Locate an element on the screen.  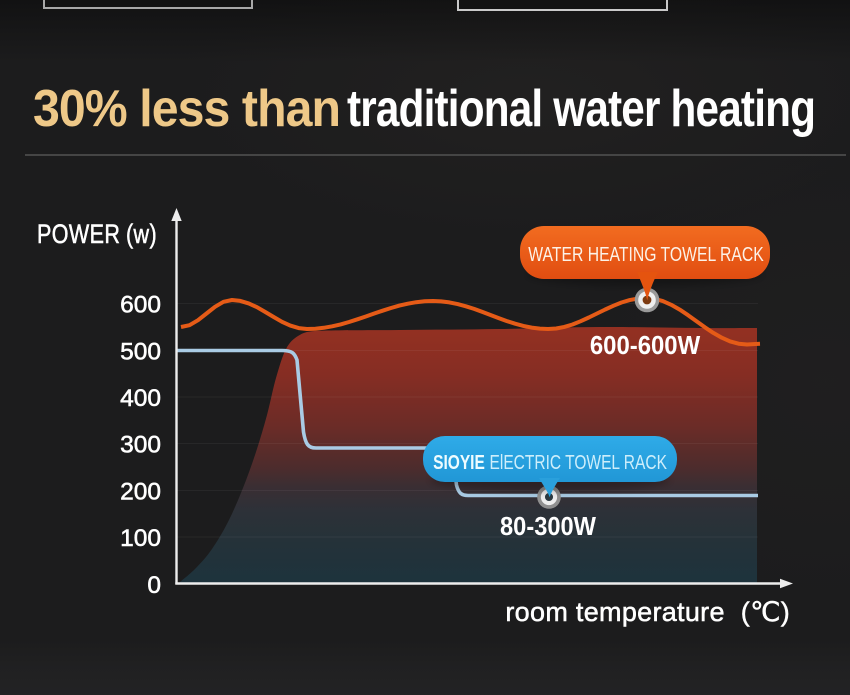
svg-text: traditional water heating is located at coordinates (581, 109).